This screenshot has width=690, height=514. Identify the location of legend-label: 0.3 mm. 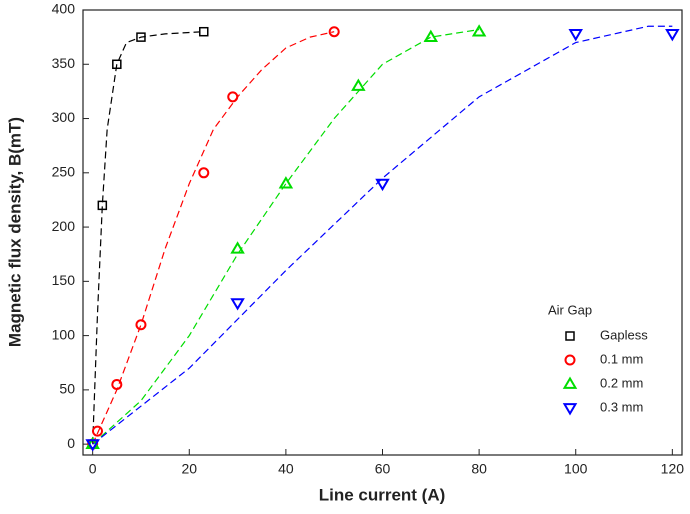
(621, 406).